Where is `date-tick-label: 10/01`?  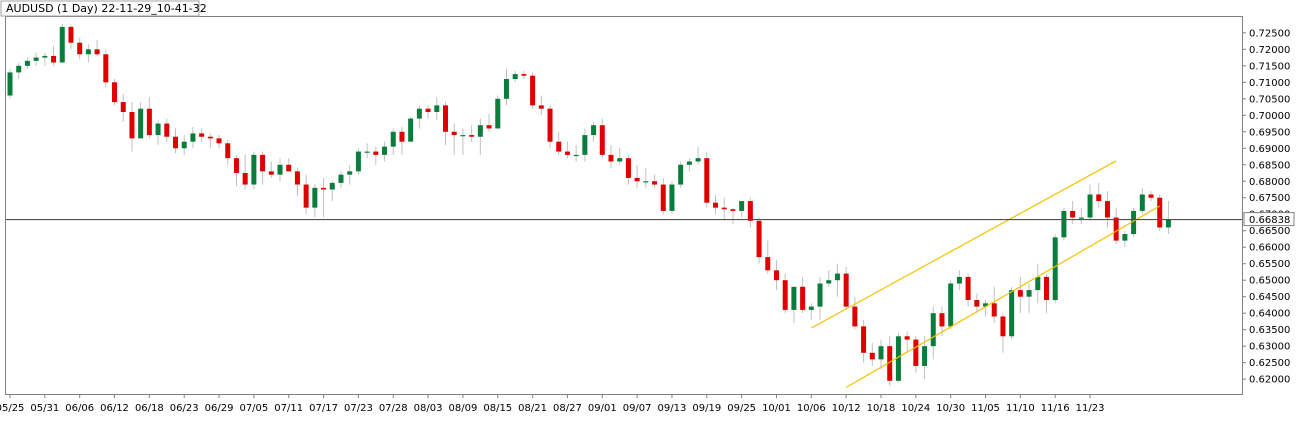
date-tick-label: 10/01 is located at coordinates (776, 408).